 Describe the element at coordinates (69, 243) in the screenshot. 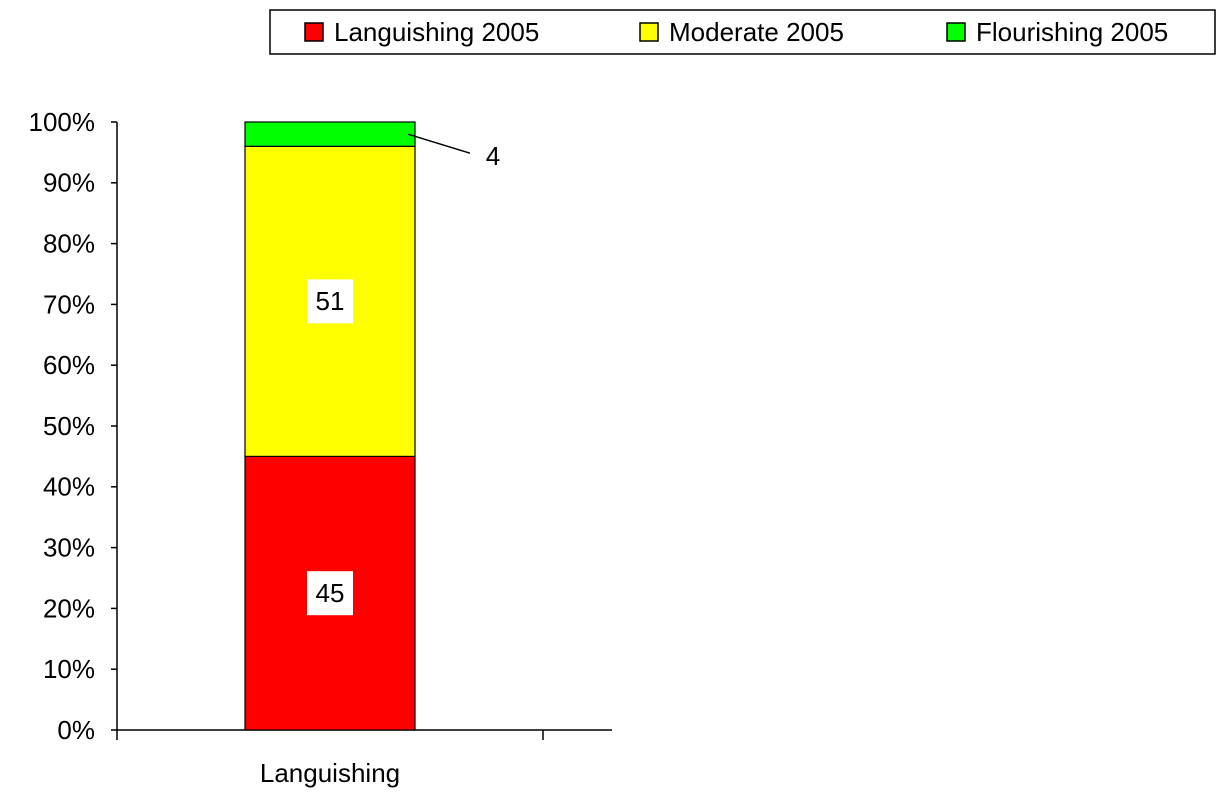

I see `y-tick-label: 80%` at that location.